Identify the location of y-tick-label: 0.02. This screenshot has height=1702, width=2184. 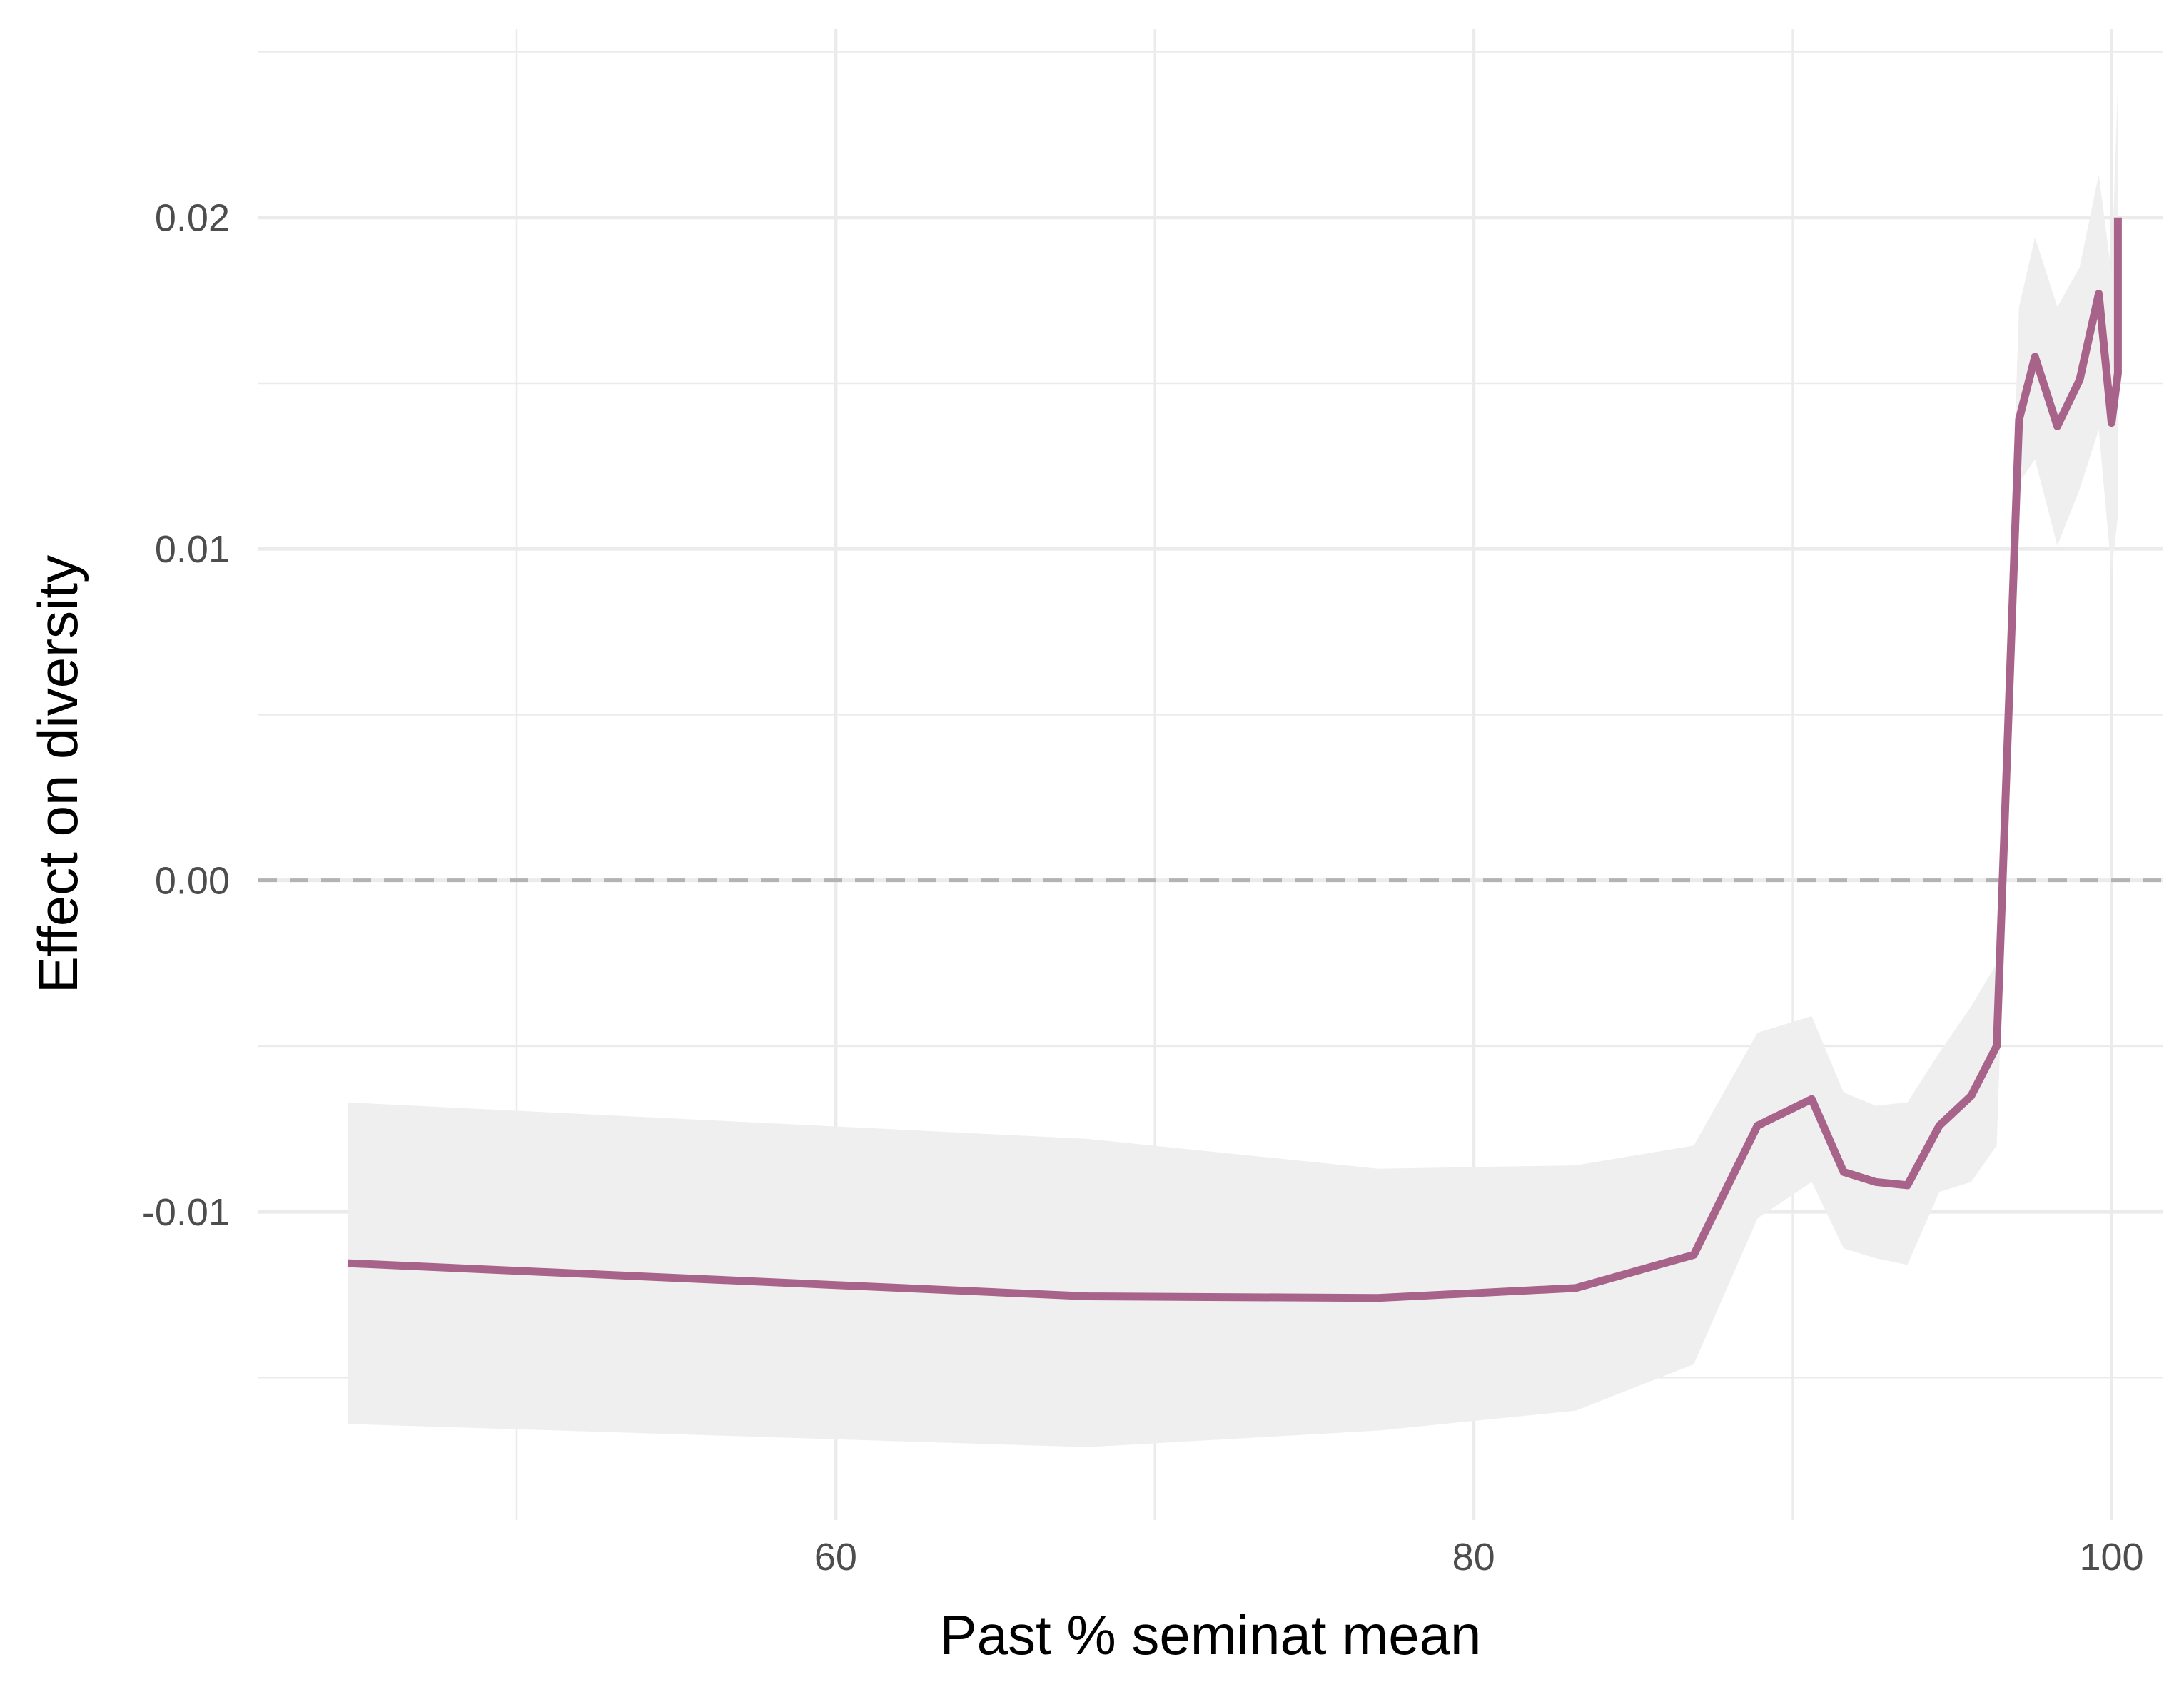
(192, 219).